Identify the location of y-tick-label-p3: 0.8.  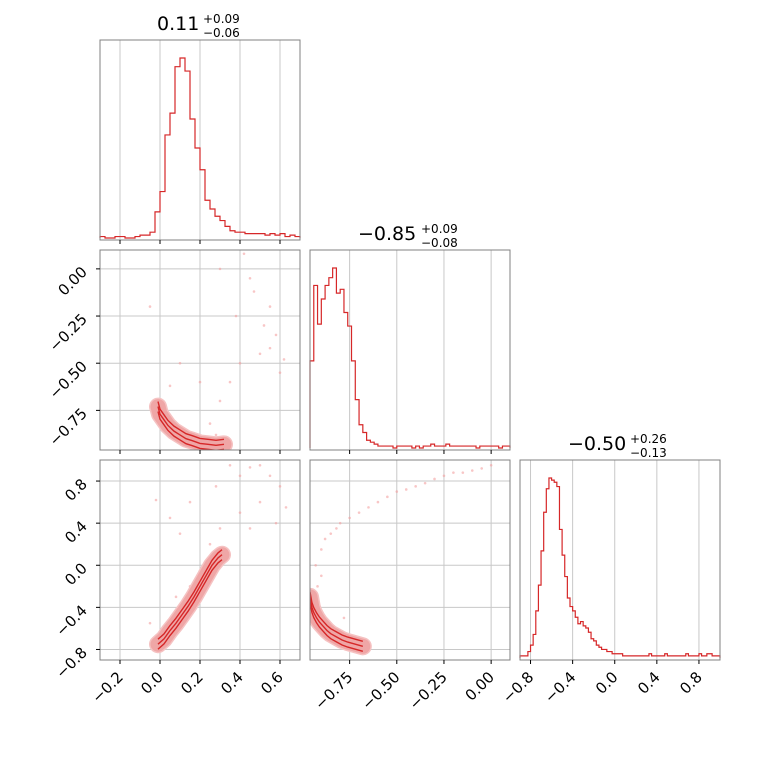
(76, 490).